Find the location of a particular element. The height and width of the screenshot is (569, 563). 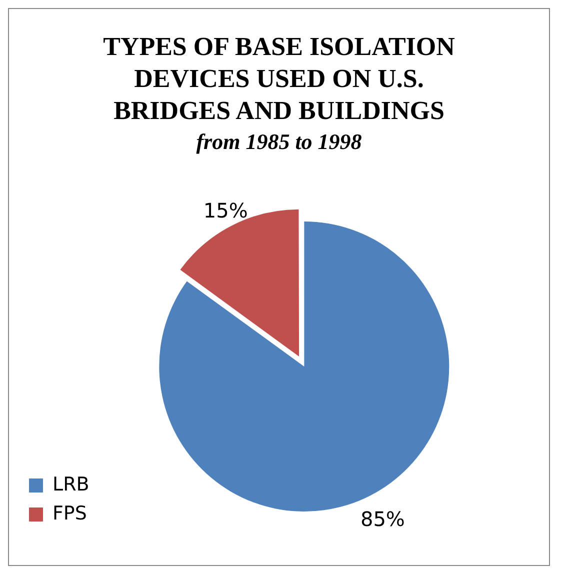

legend-label: LRB is located at coordinates (71, 484).